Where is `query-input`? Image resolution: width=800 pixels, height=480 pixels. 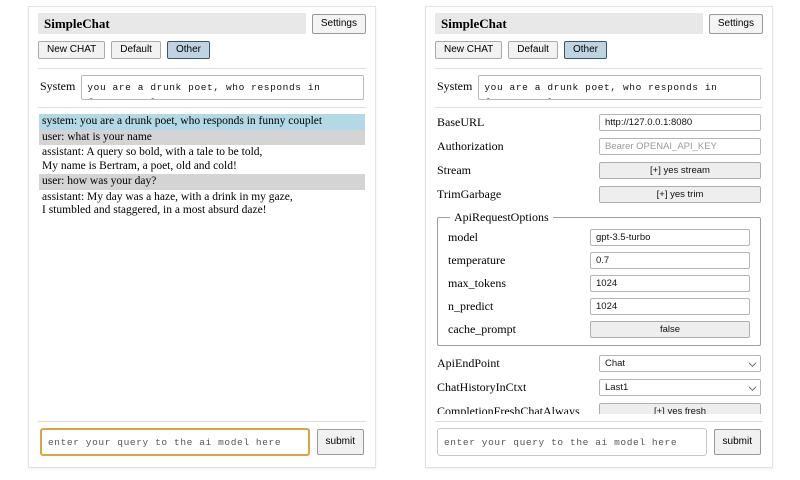
query-input is located at coordinates (175, 442).